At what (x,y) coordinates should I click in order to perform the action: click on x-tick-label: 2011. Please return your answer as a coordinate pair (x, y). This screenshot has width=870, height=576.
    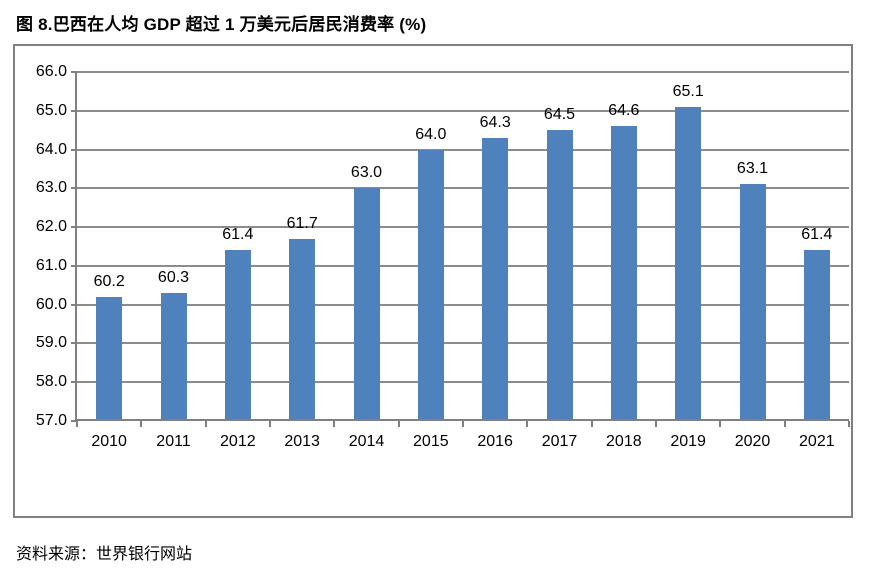
    Looking at the image, I should click on (173, 441).